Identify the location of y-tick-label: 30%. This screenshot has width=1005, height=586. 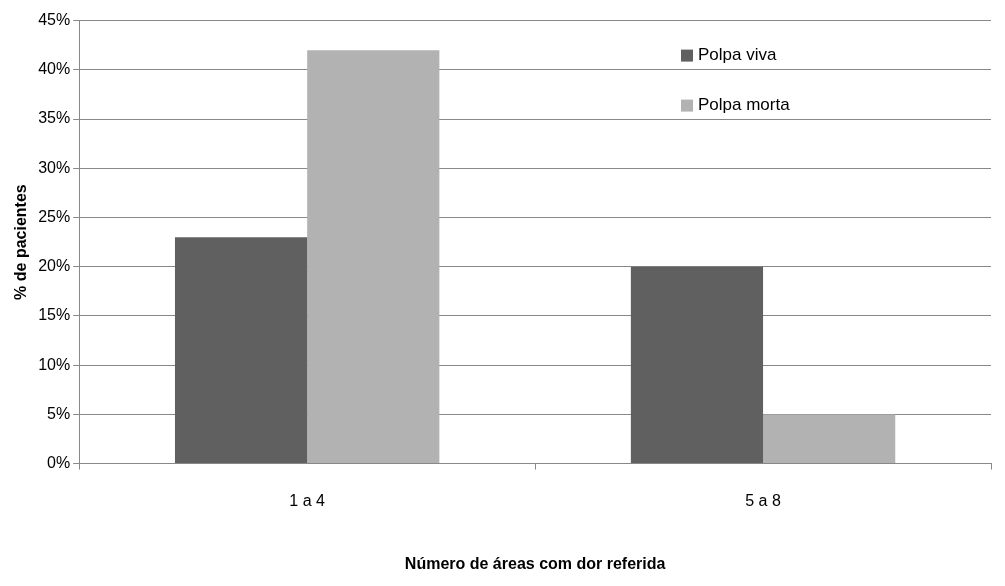
(54, 167).